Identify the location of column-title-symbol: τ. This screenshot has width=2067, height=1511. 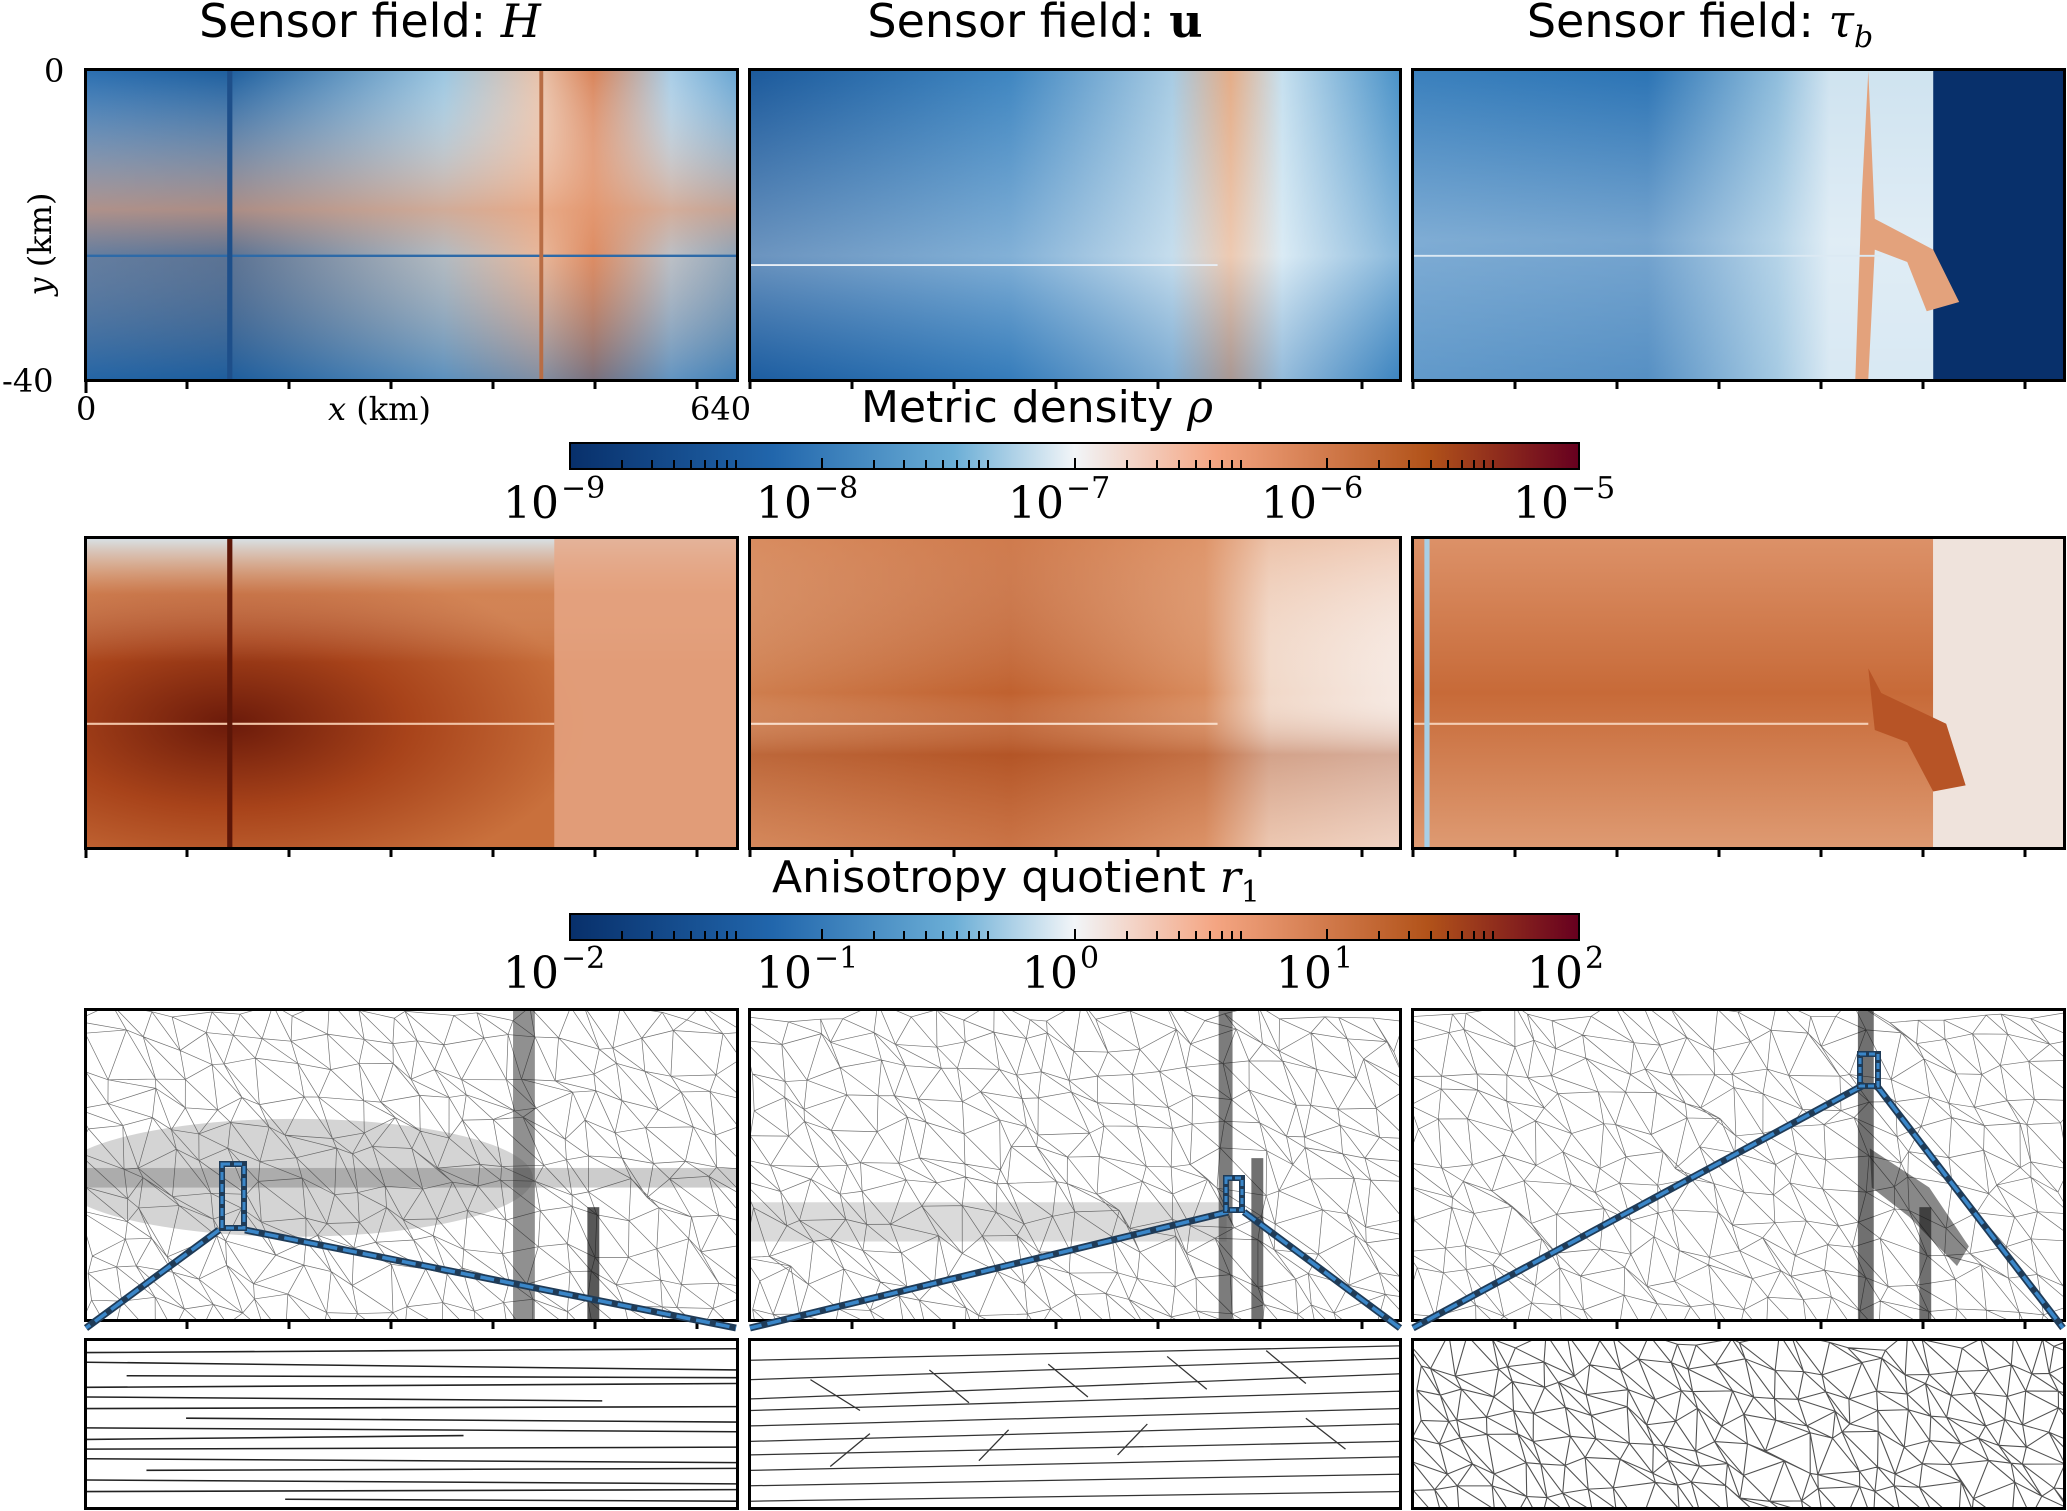
(1841, 24).